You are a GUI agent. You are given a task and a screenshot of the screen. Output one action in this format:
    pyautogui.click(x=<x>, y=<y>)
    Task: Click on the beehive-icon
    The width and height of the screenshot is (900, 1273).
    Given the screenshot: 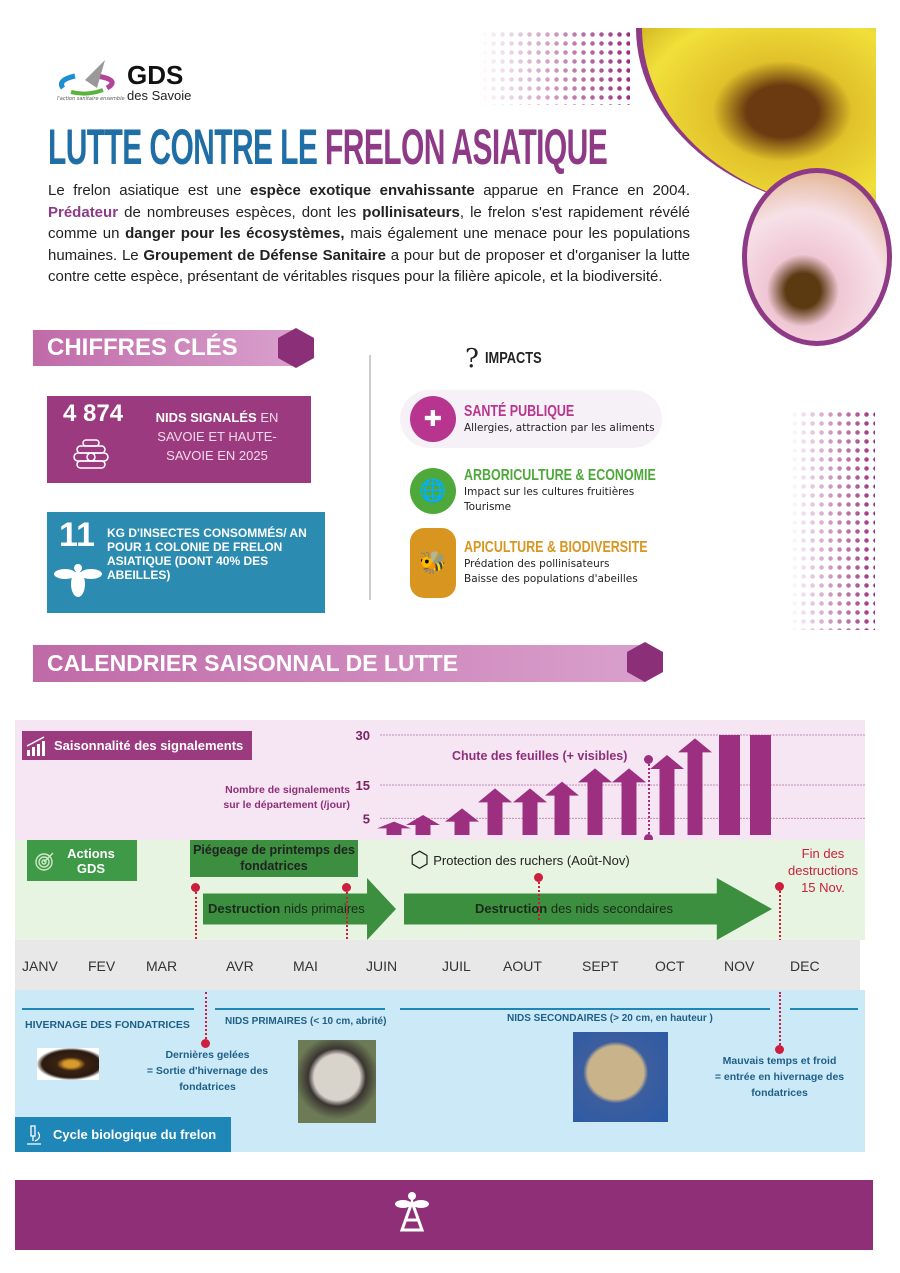 What is the action you would take?
    pyautogui.click(x=91, y=454)
    